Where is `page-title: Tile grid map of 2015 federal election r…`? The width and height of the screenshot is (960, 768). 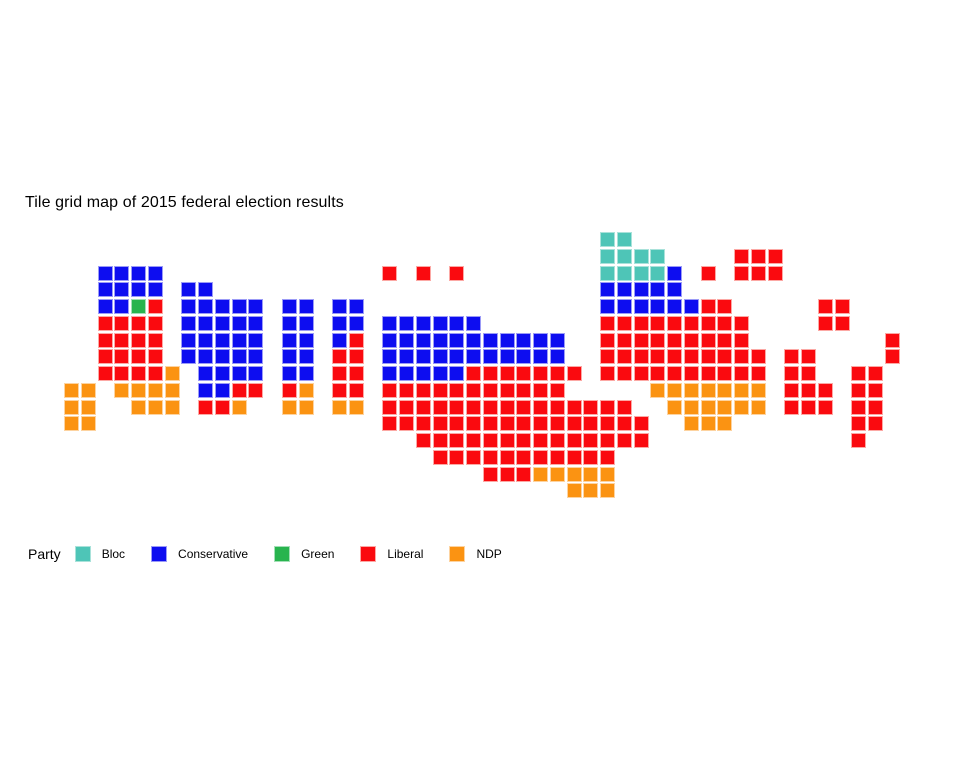 page-title: Tile grid map of 2015 federal election r… is located at coordinates (184, 202).